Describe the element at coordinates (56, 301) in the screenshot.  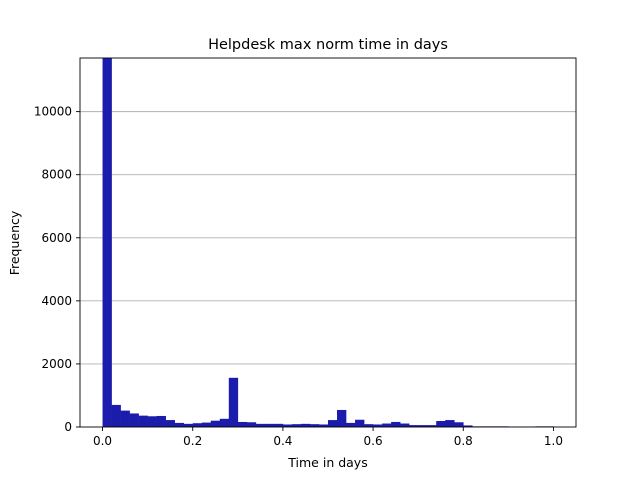
I see `y-tick-label-2: 4000` at that location.